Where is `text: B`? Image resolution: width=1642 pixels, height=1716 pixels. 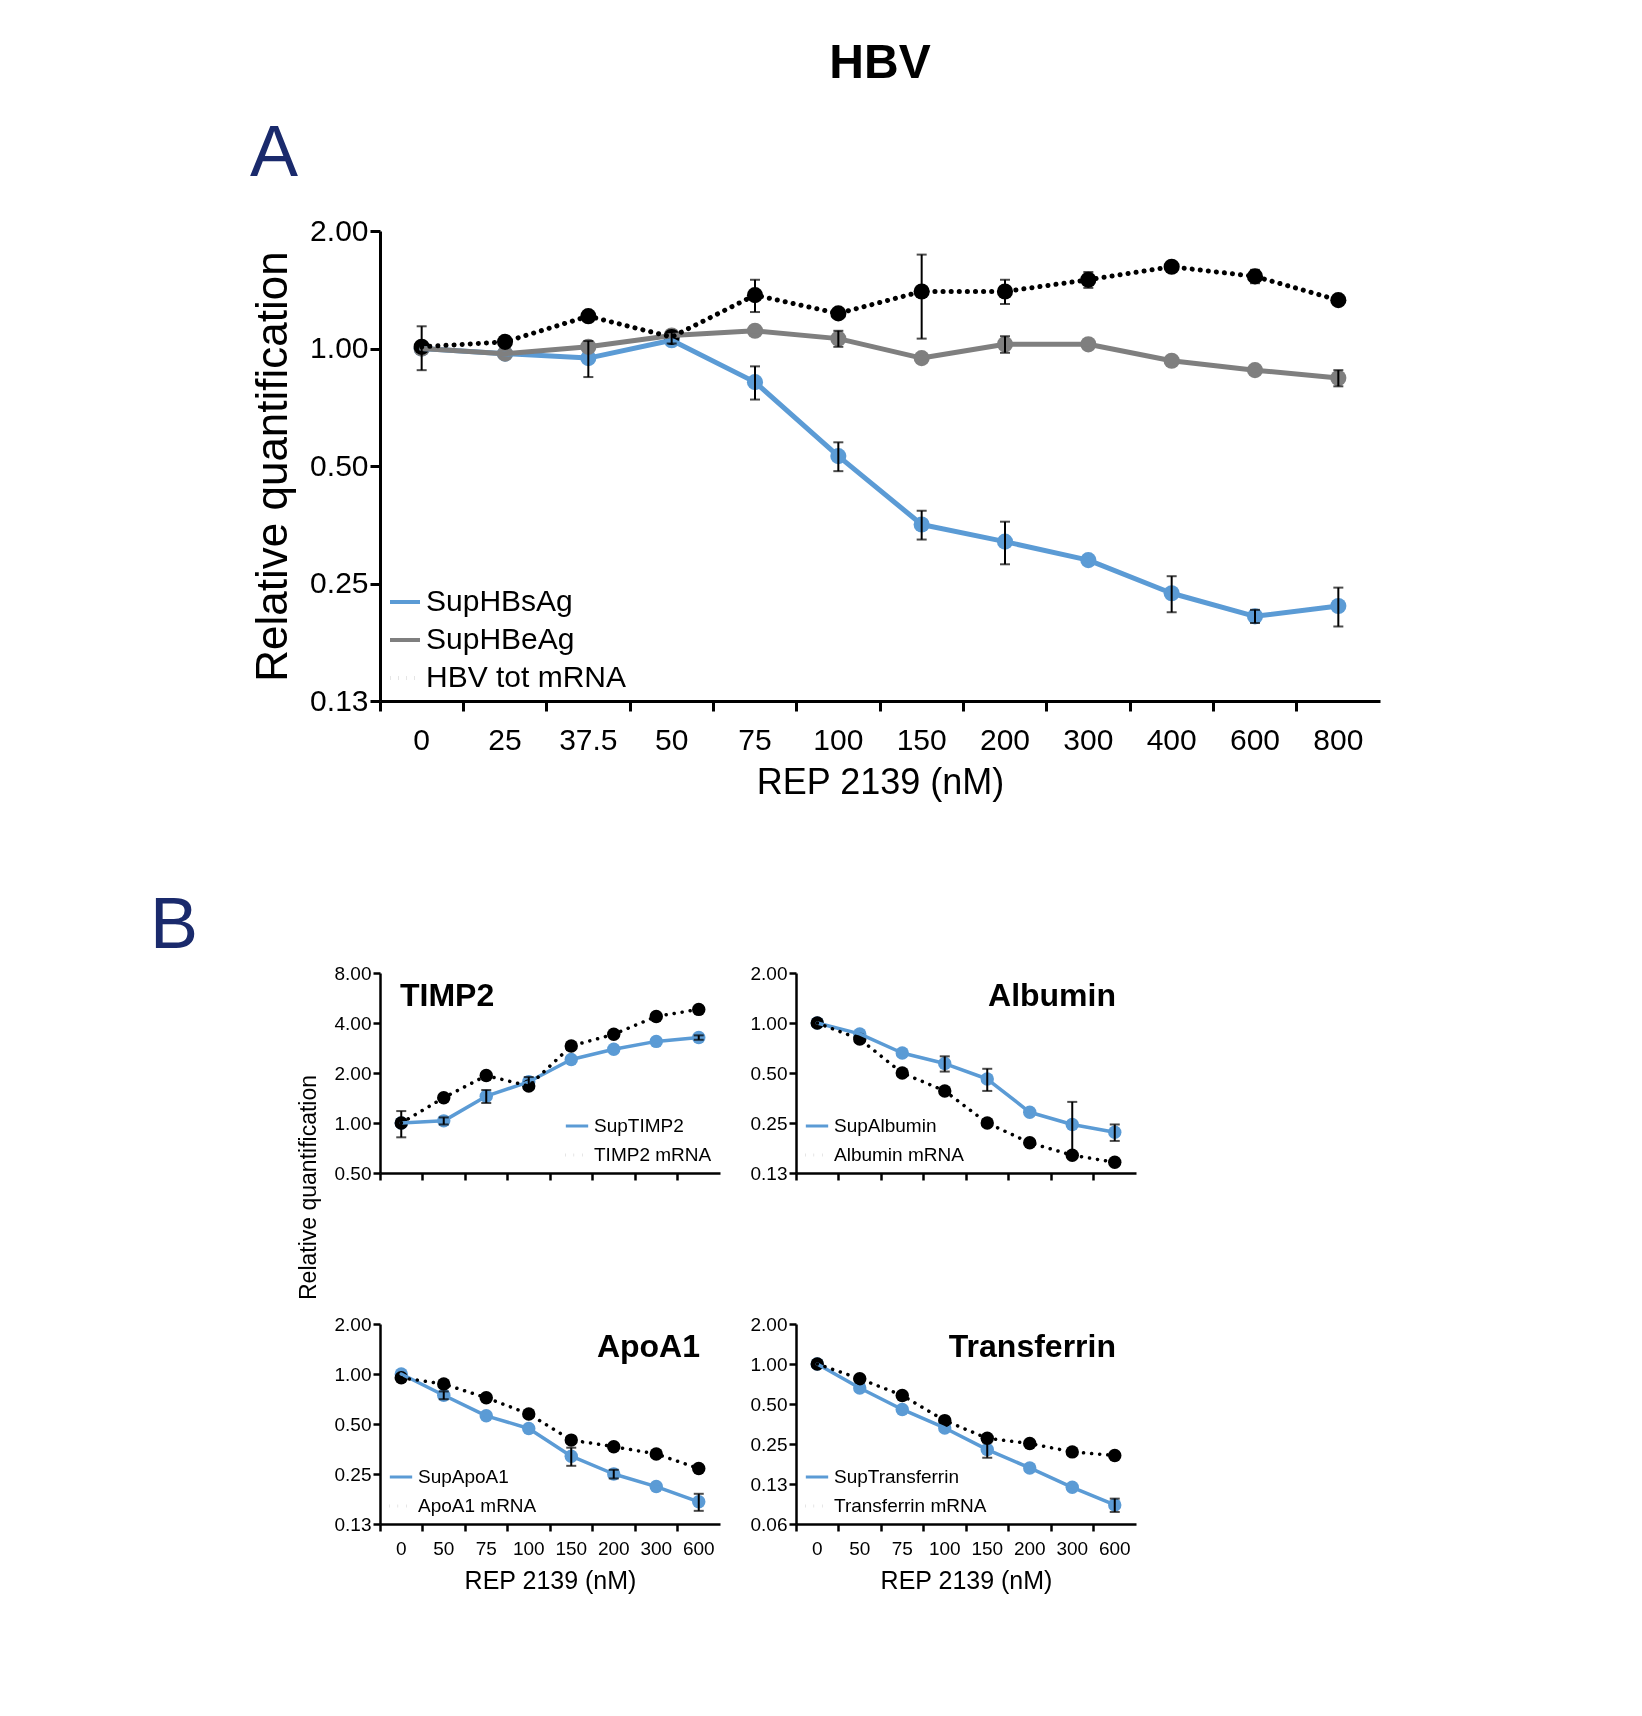 text: B is located at coordinates (174, 923).